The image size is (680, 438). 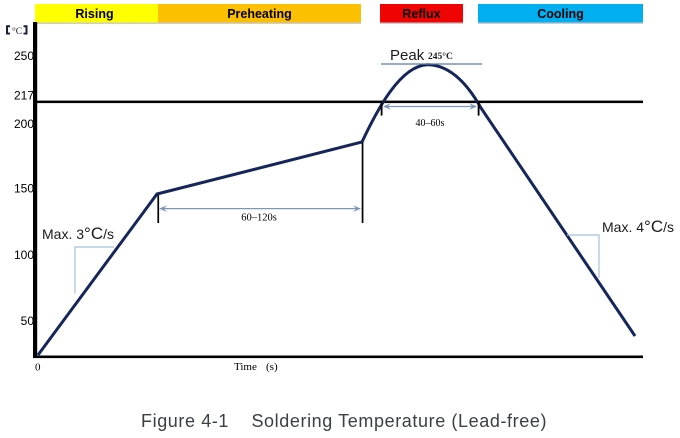 I want to click on svg-text: Time, so click(x=245, y=367).